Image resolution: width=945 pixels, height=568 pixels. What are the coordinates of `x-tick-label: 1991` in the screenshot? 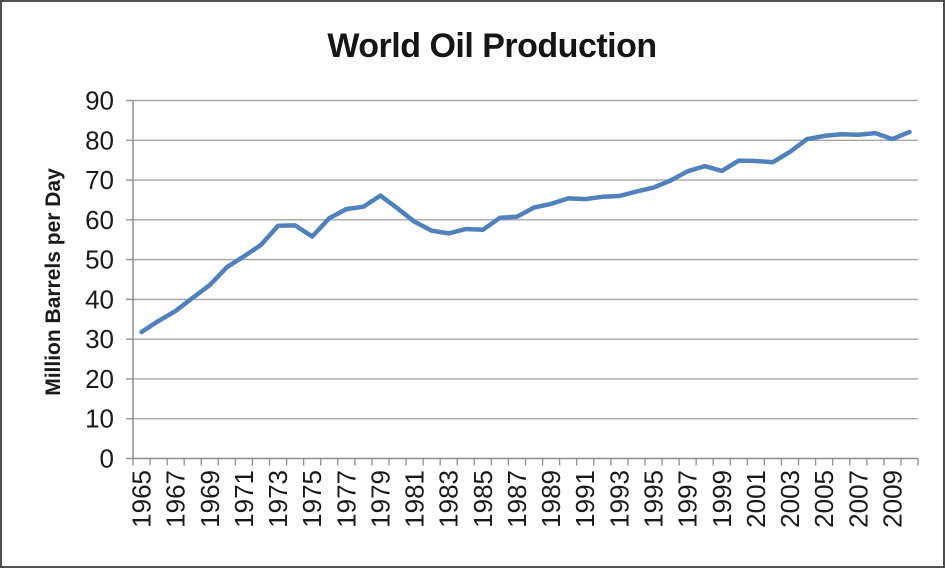 It's located at (585, 499).